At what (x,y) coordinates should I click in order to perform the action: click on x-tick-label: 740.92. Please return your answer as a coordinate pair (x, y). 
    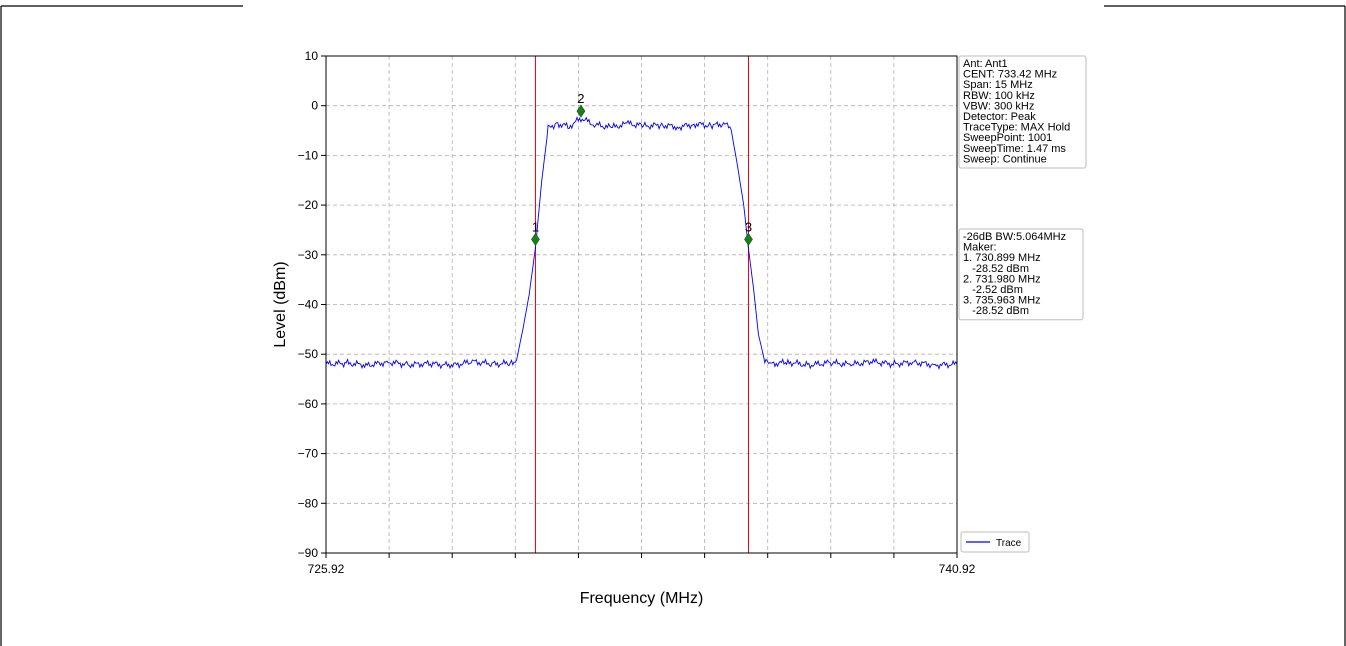
    Looking at the image, I should click on (957, 569).